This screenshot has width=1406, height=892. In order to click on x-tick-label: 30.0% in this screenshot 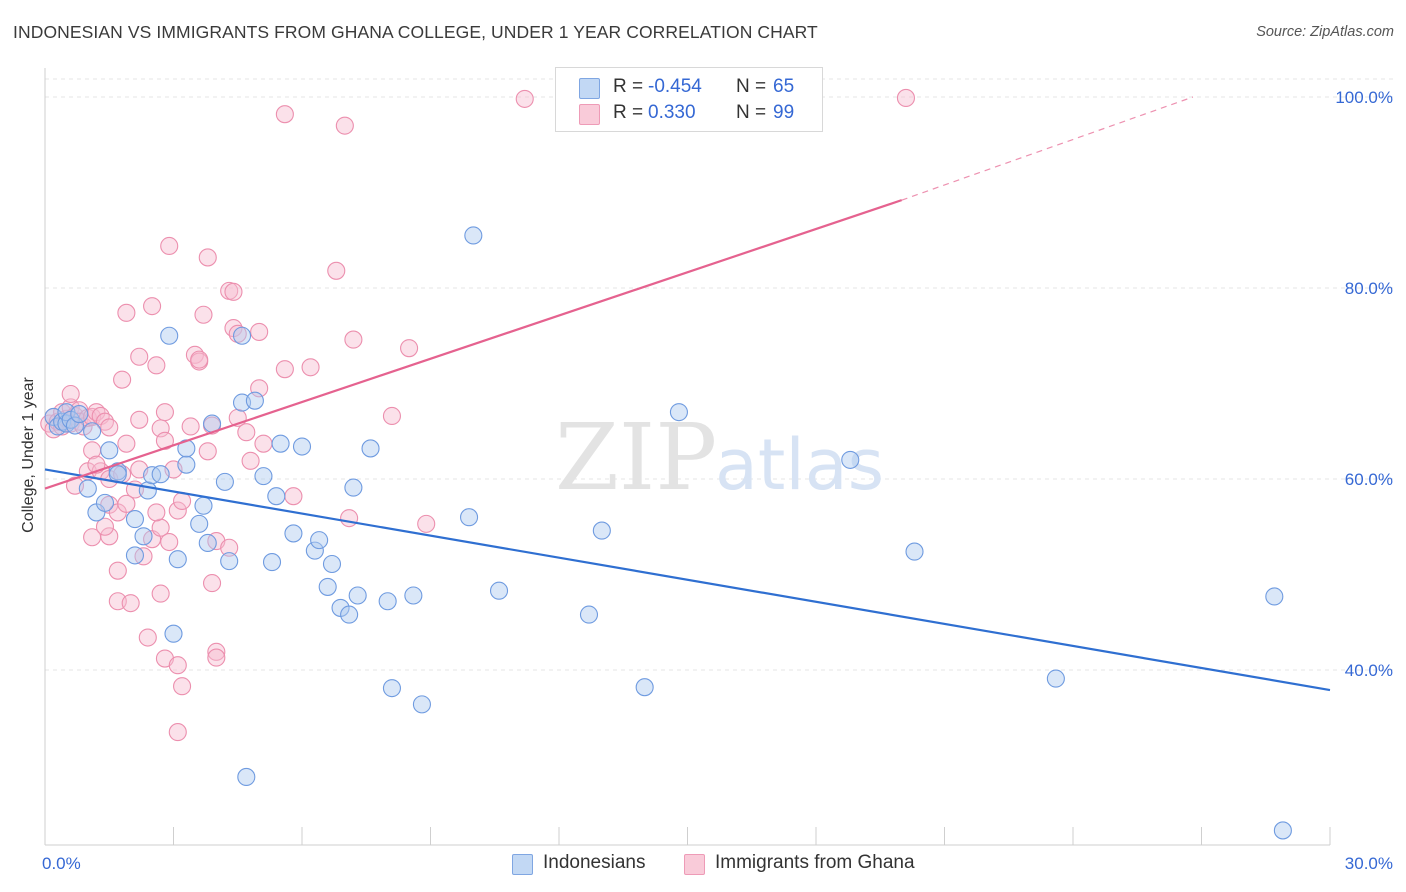, I will do `click(1369, 863)`.